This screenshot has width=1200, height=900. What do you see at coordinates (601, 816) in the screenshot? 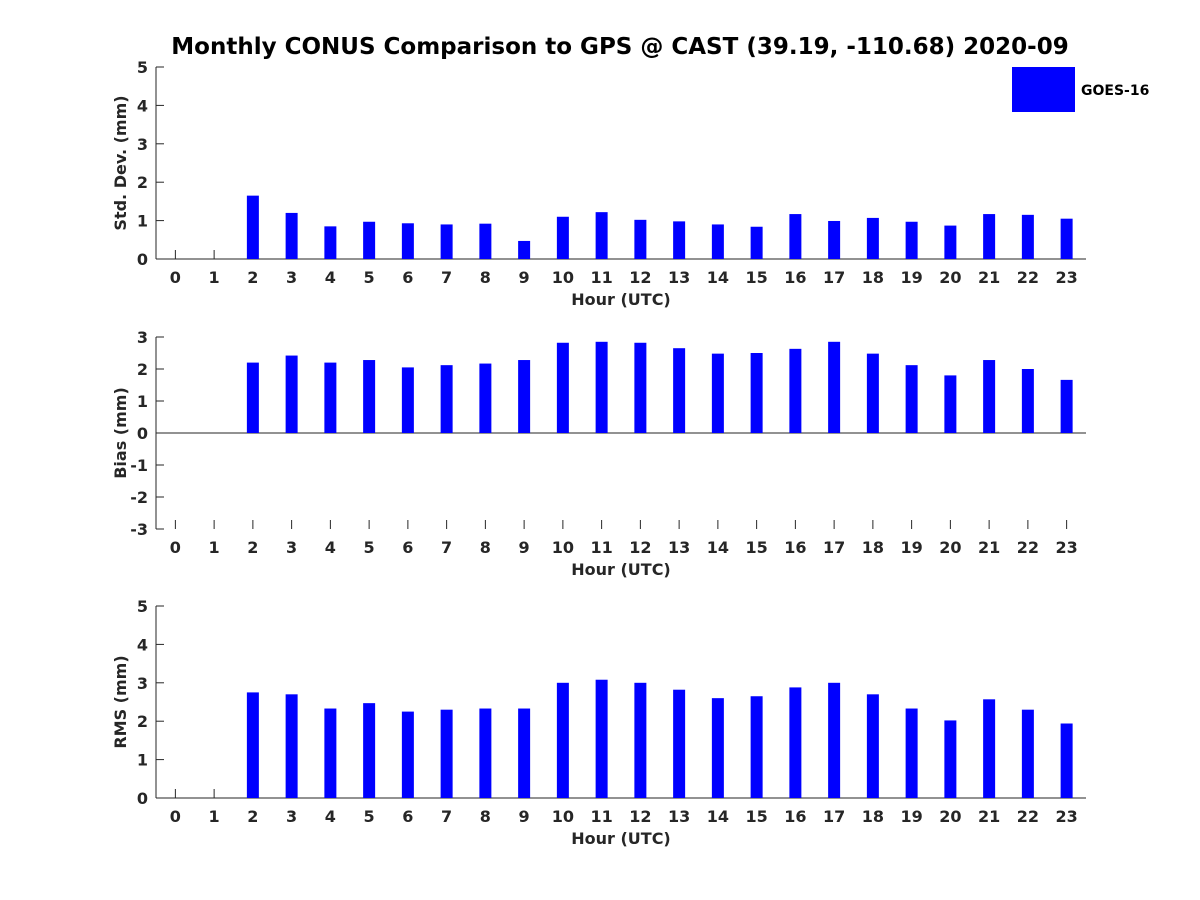
I see `x-tick-label: 11` at bounding box center [601, 816].